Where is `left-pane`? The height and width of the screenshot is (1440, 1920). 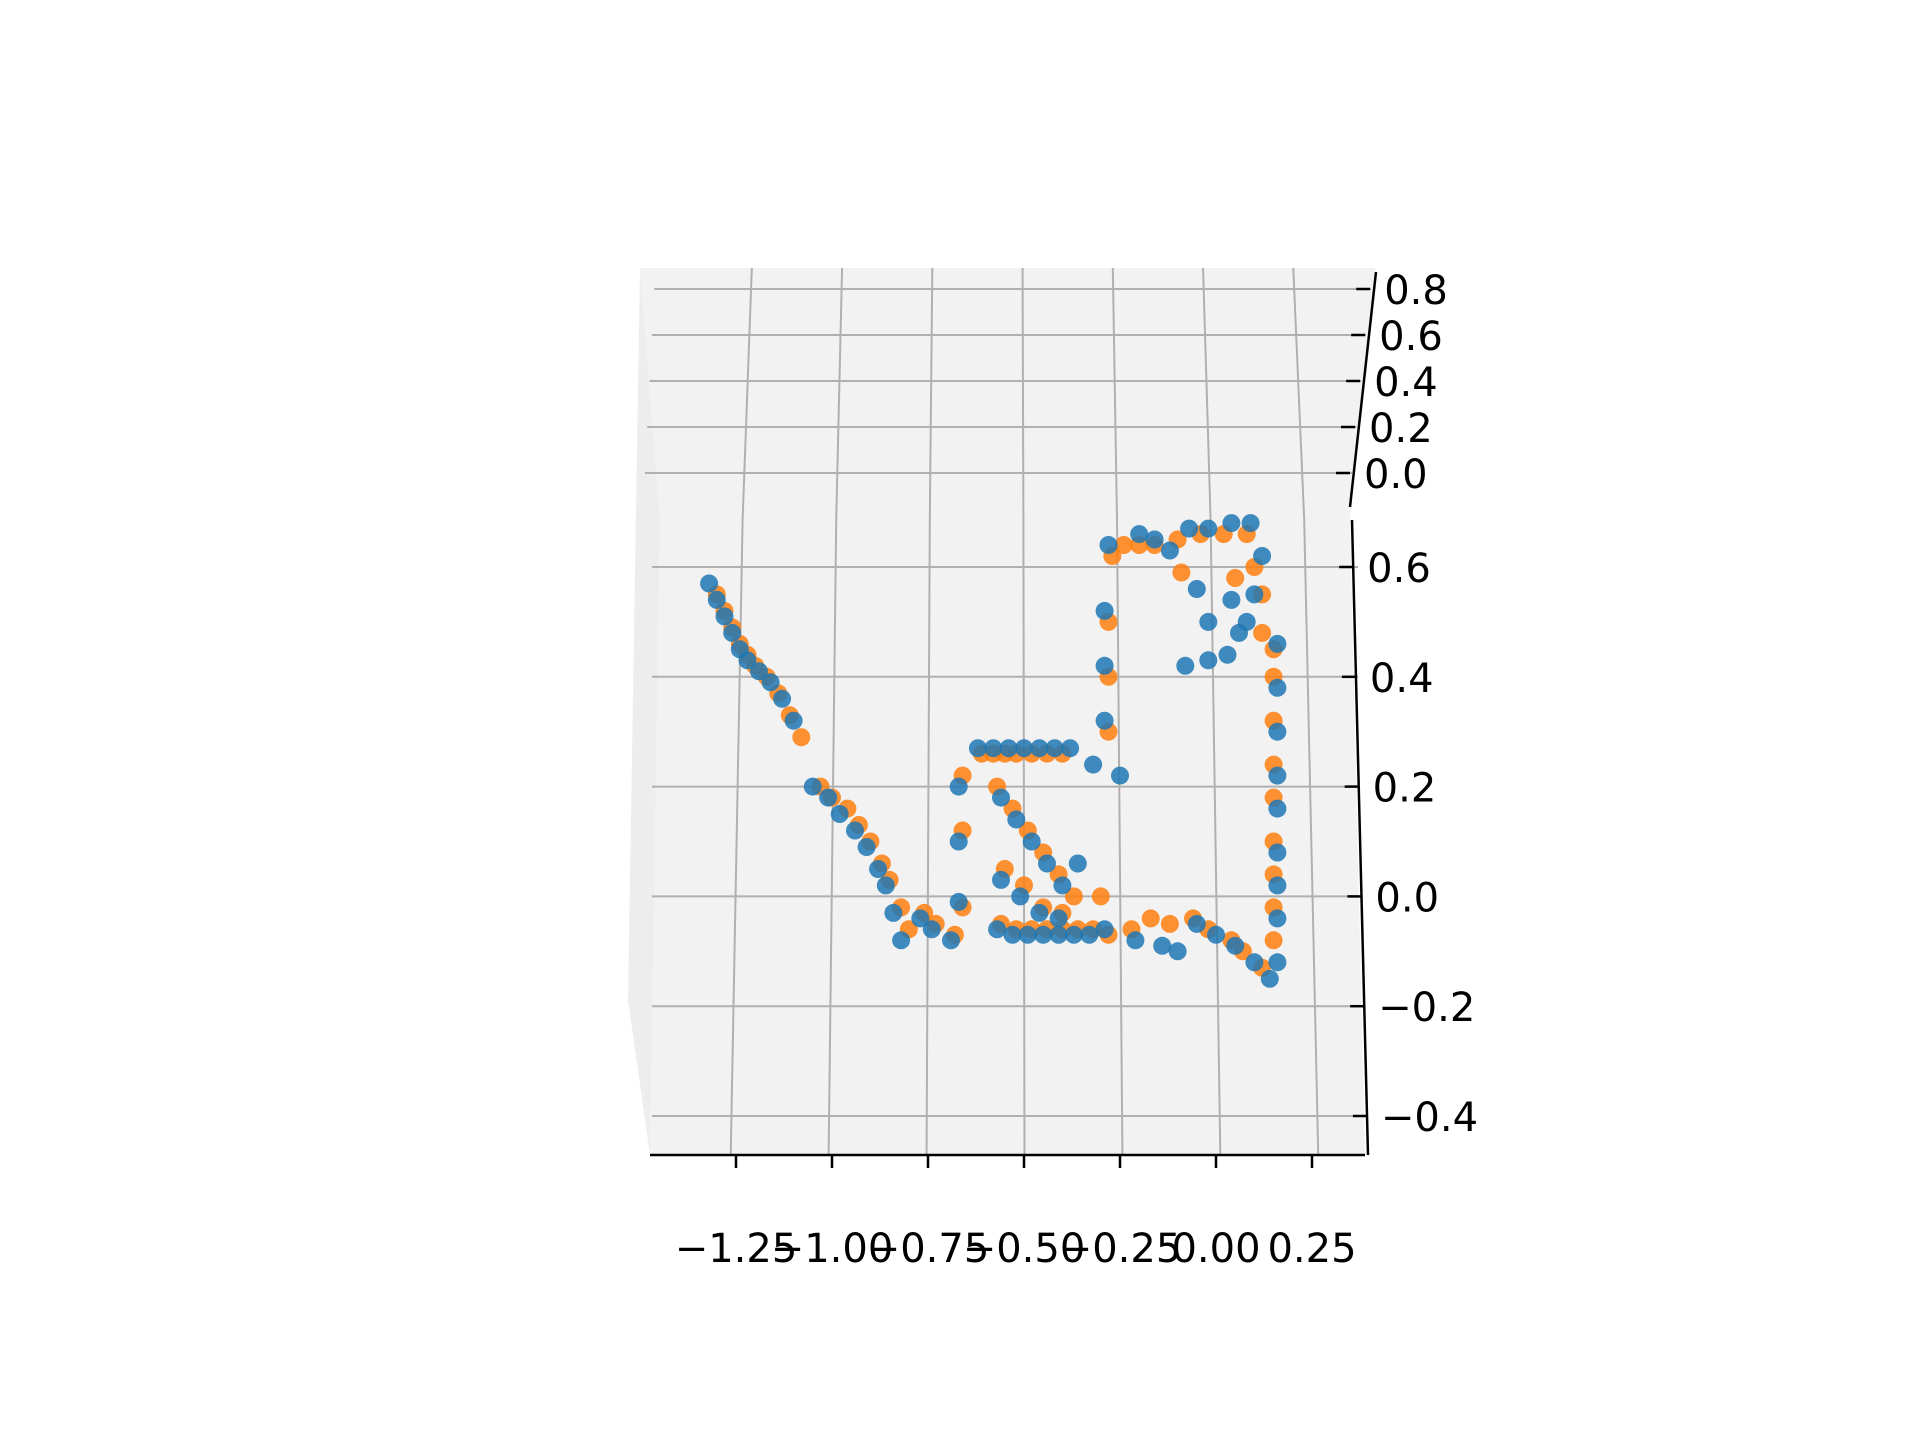
left-pane is located at coordinates (644, 711).